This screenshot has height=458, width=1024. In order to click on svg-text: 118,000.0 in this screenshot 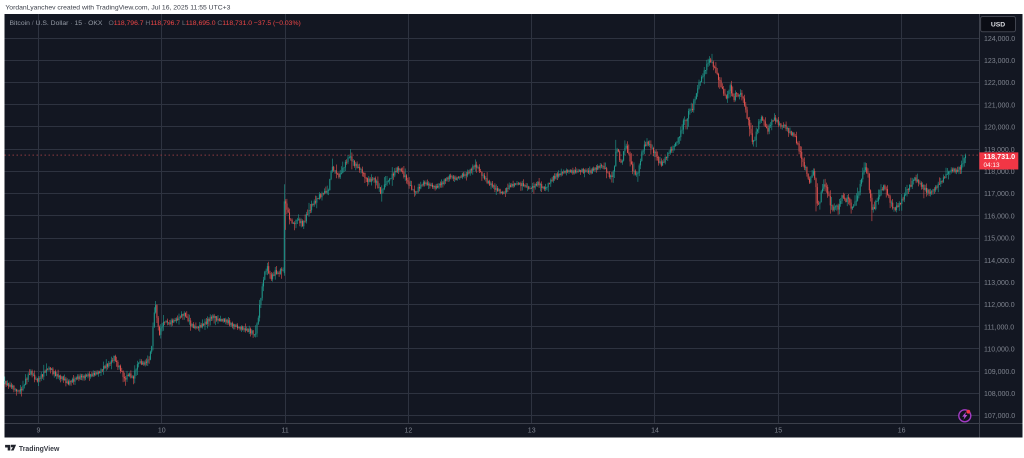, I will do `click(999, 172)`.